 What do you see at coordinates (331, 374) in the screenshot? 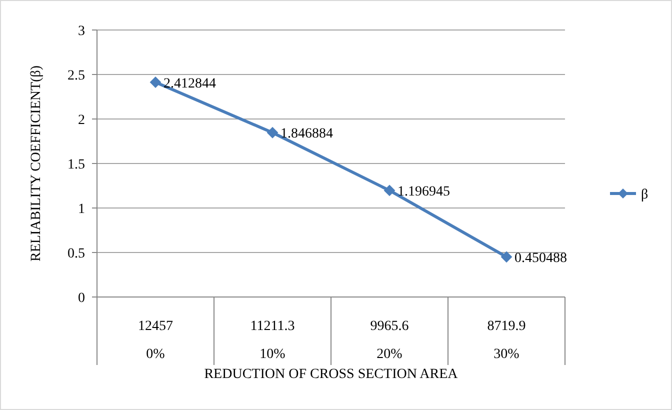
I see `x-axis-title: REDUCTION OF CROSS SECTION AREA` at bounding box center [331, 374].